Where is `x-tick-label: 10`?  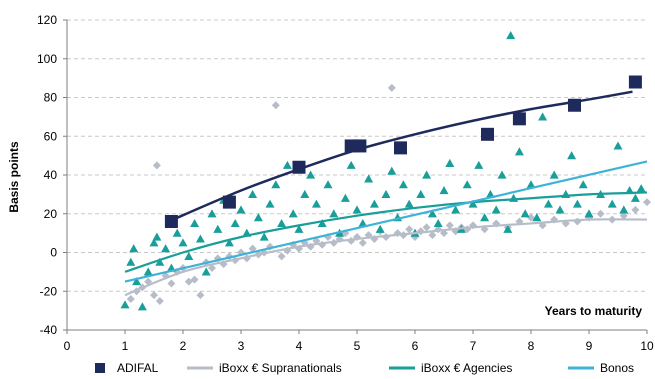 x-tick-label: 10 is located at coordinates (647, 346).